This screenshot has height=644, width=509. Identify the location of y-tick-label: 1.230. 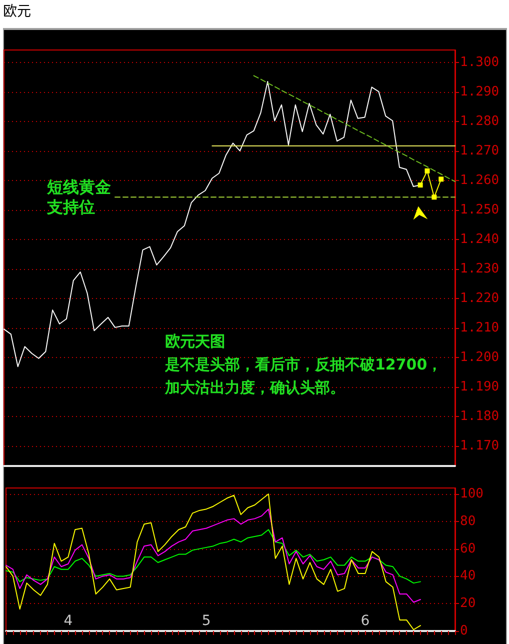
(480, 269).